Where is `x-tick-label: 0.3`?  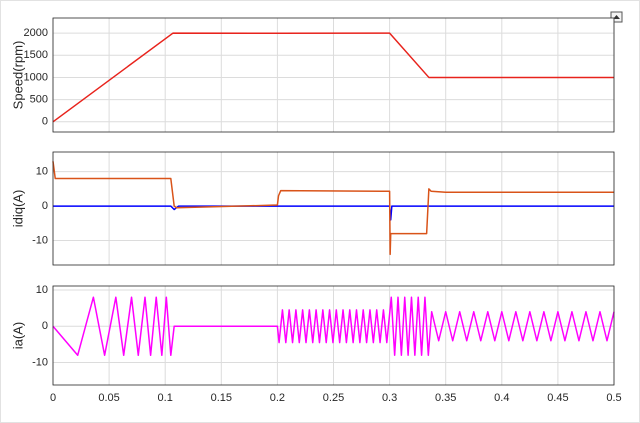 x-tick-label: 0.3 is located at coordinates (389, 398).